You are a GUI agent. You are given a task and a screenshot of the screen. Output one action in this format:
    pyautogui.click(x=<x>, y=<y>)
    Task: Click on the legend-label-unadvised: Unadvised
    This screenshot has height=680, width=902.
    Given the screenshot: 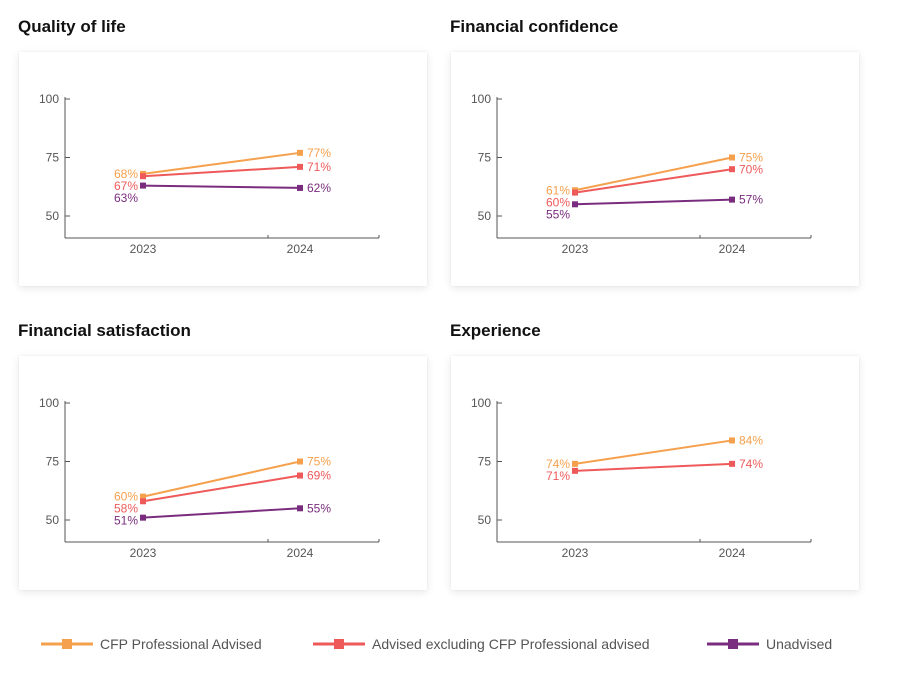 What is the action you would take?
    pyautogui.click(x=799, y=644)
    